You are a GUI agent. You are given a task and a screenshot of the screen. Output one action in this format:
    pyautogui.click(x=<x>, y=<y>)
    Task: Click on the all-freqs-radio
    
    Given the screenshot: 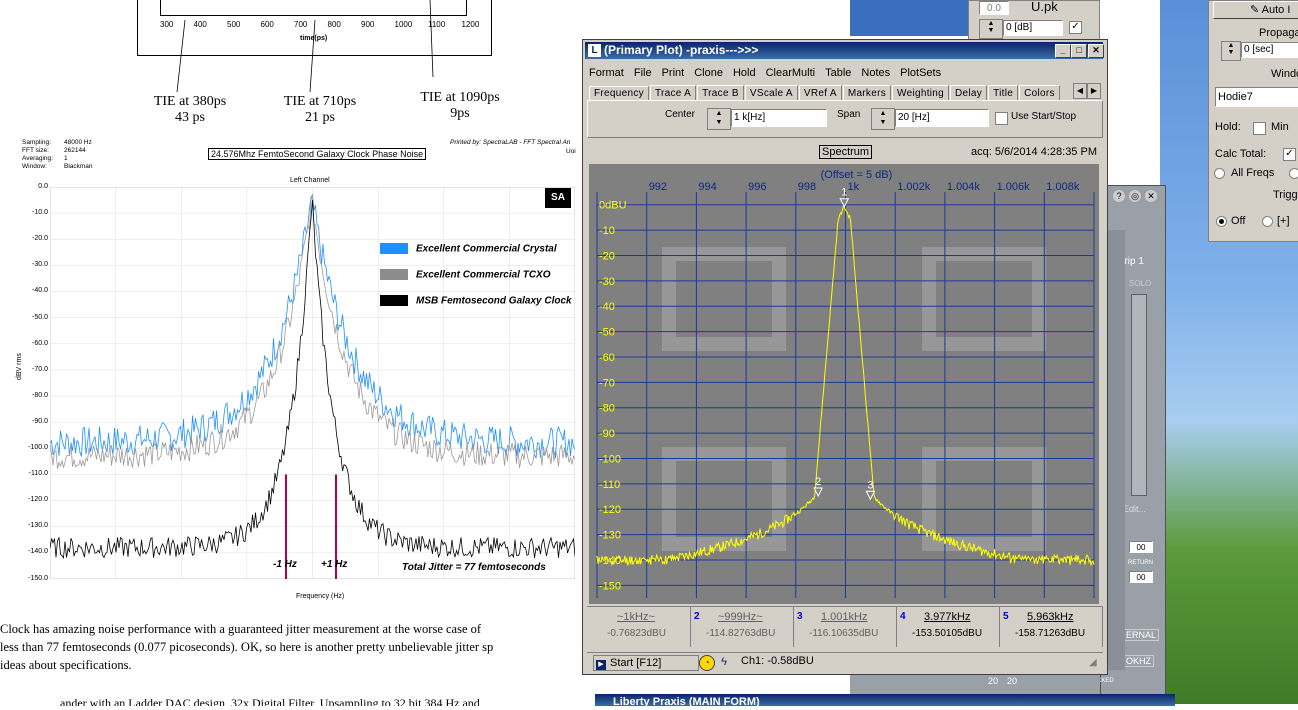 What is the action you would take?
    pyautogui.click(x=1219, y=173)
    